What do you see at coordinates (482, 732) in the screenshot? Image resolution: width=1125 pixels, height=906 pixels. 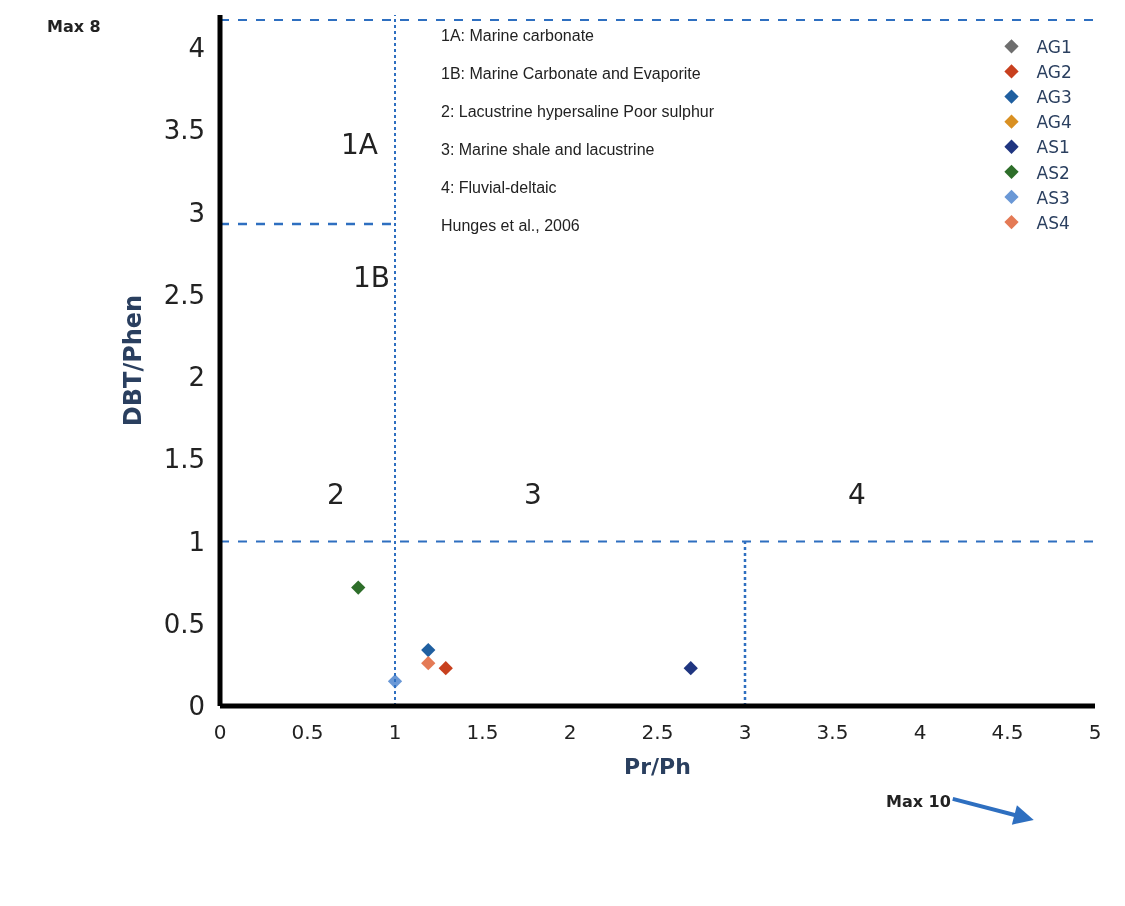 I see `x-tick-label: 1.5` at bounding box center [482, 732].